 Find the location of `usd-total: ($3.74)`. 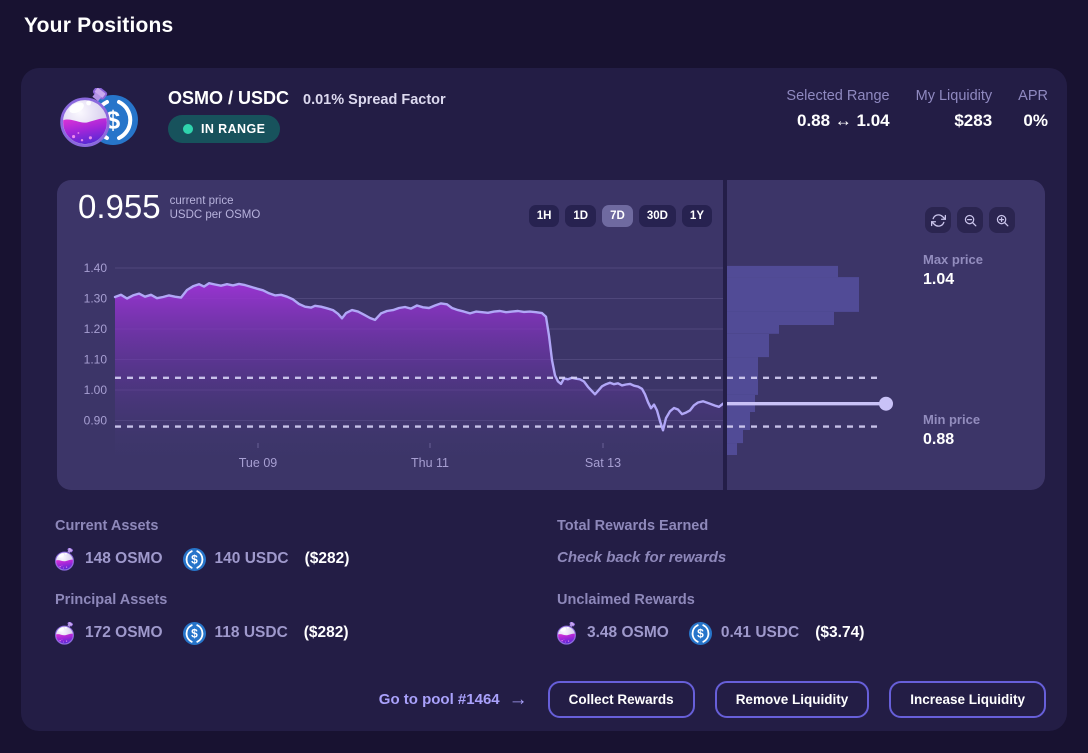

usd-total: ($3.74) is located at coordinates (840, 632).